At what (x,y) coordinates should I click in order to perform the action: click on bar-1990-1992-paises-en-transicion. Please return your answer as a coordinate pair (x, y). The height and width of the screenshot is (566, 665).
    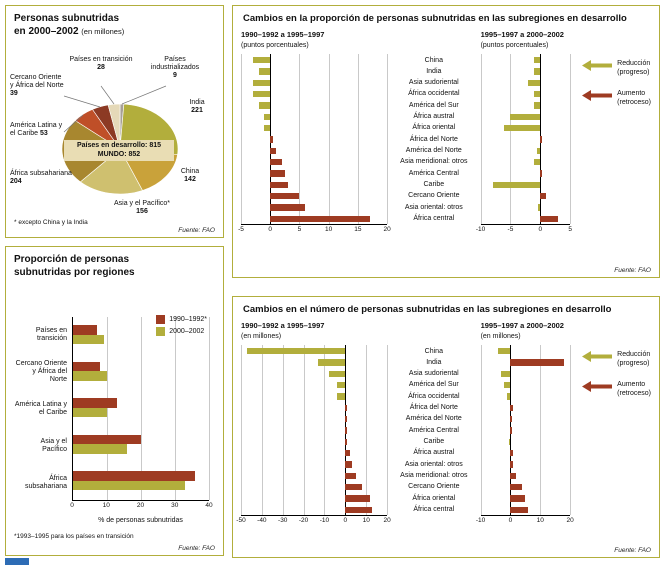
    Looking at the image, I should click on (85, 330).